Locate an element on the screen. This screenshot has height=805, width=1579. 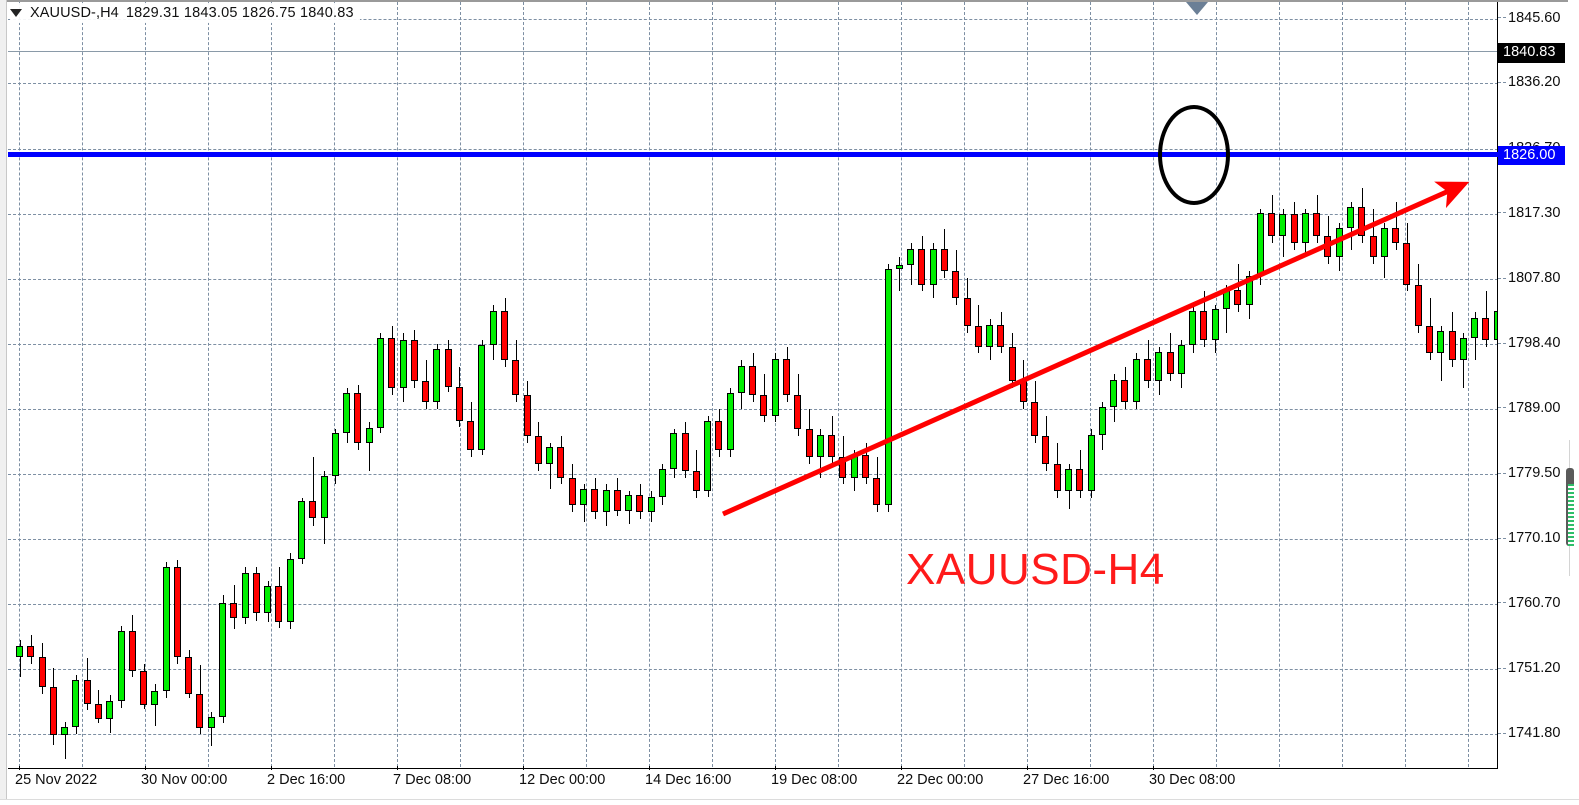
vertical-scale-scrollbar is located at coordinates (1570, 508).